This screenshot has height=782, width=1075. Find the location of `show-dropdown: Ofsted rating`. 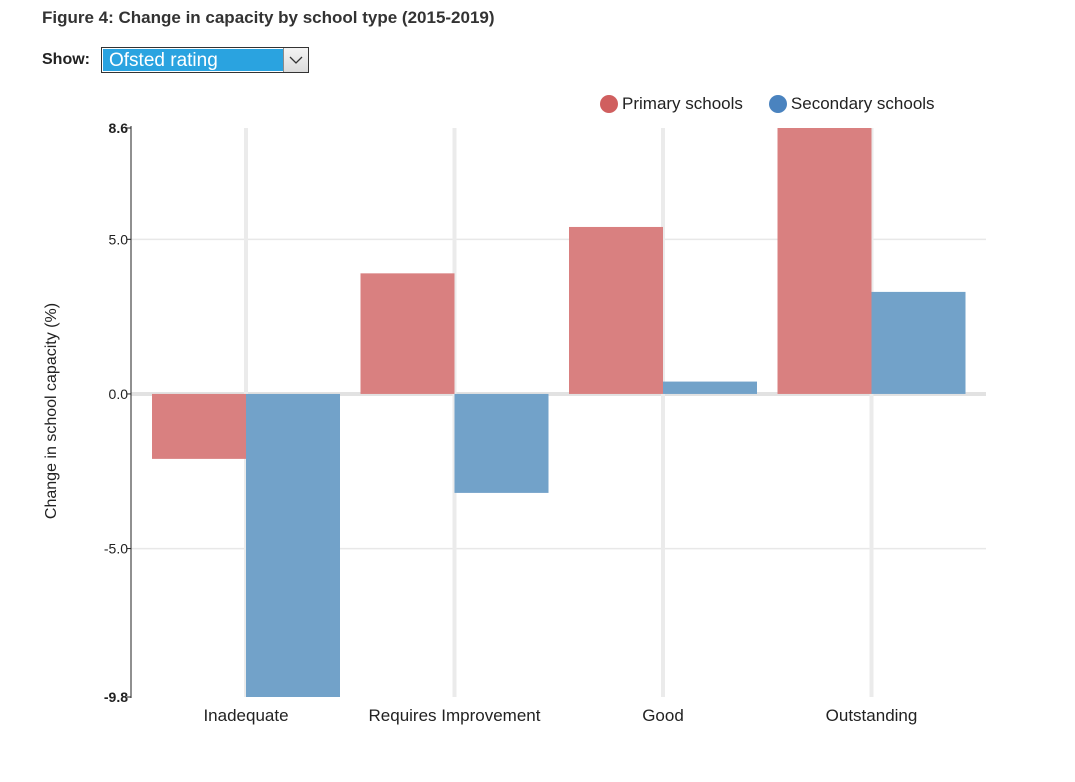

show-dropdown: Ofsted rating is located at coordinates (205, 60).